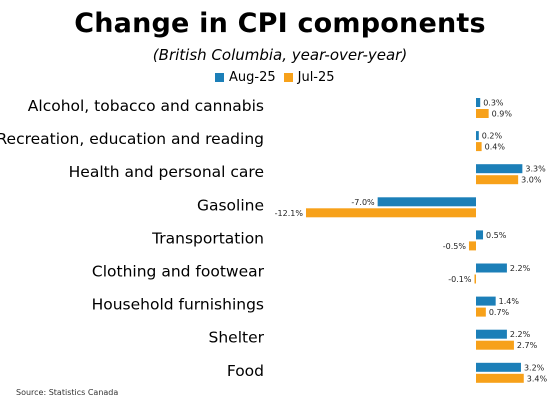 The height and width of the screenshot is (406, 560). Describe the element at coordinates (527, 345) in the screenshot. I see `data-label-jul-25-shelter: 2.7%` at that location.